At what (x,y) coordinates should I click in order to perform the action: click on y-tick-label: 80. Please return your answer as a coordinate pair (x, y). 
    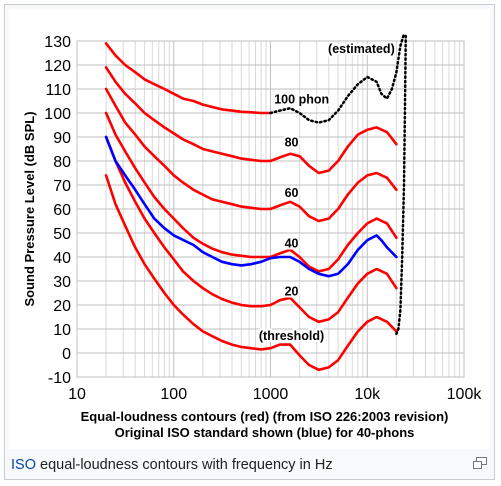
    Looking at the image, I should click on (62, 162).